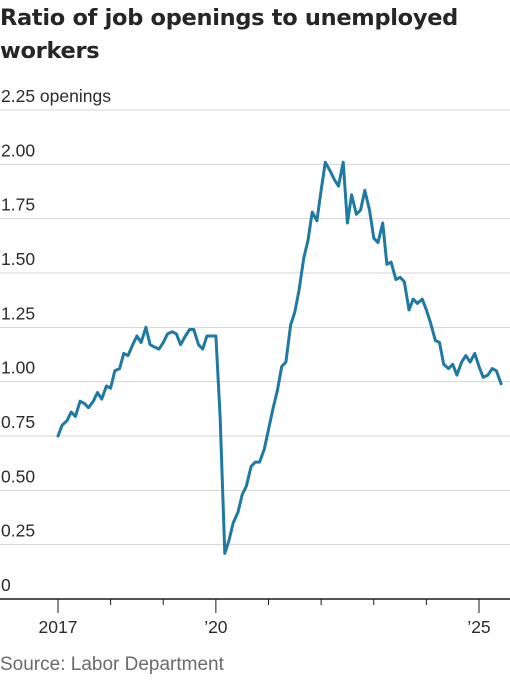  Describe the element at coordinates (18, 313) in the screenshot. I see `y-tick-label: 1.25` at that location.